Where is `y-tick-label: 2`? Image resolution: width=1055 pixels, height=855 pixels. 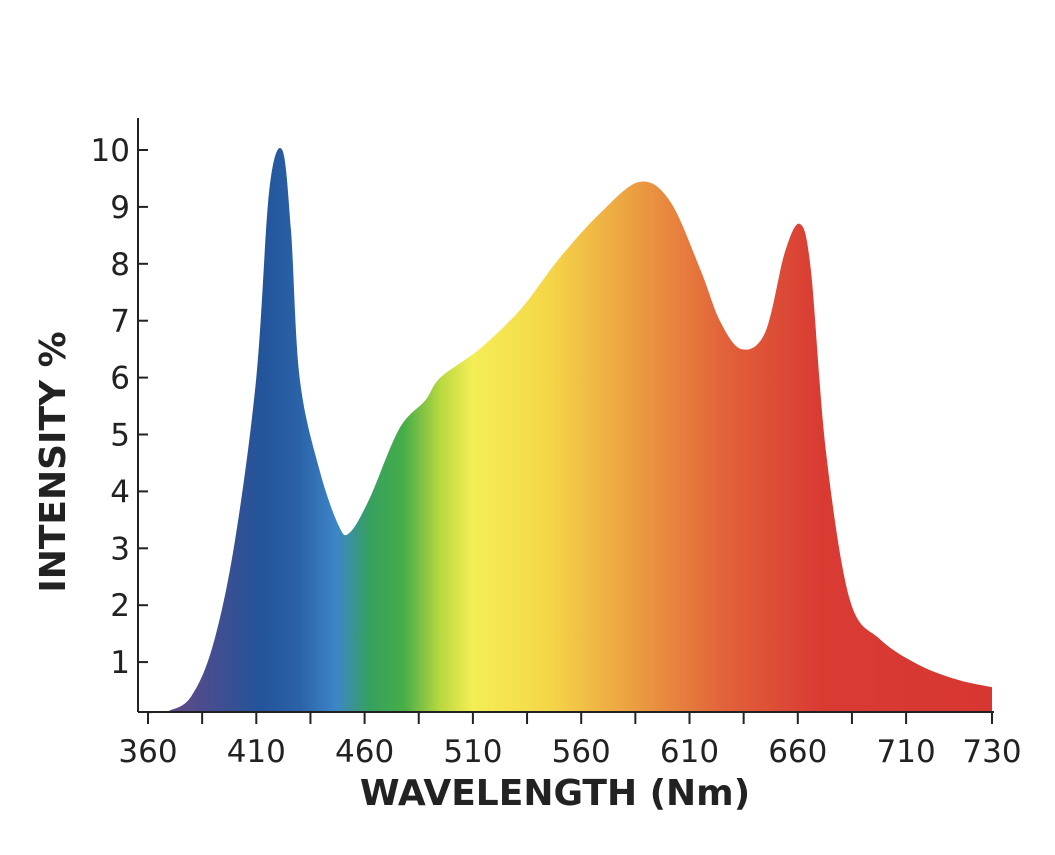
y-tick-label: 2 is located at coordinates (120, 606).